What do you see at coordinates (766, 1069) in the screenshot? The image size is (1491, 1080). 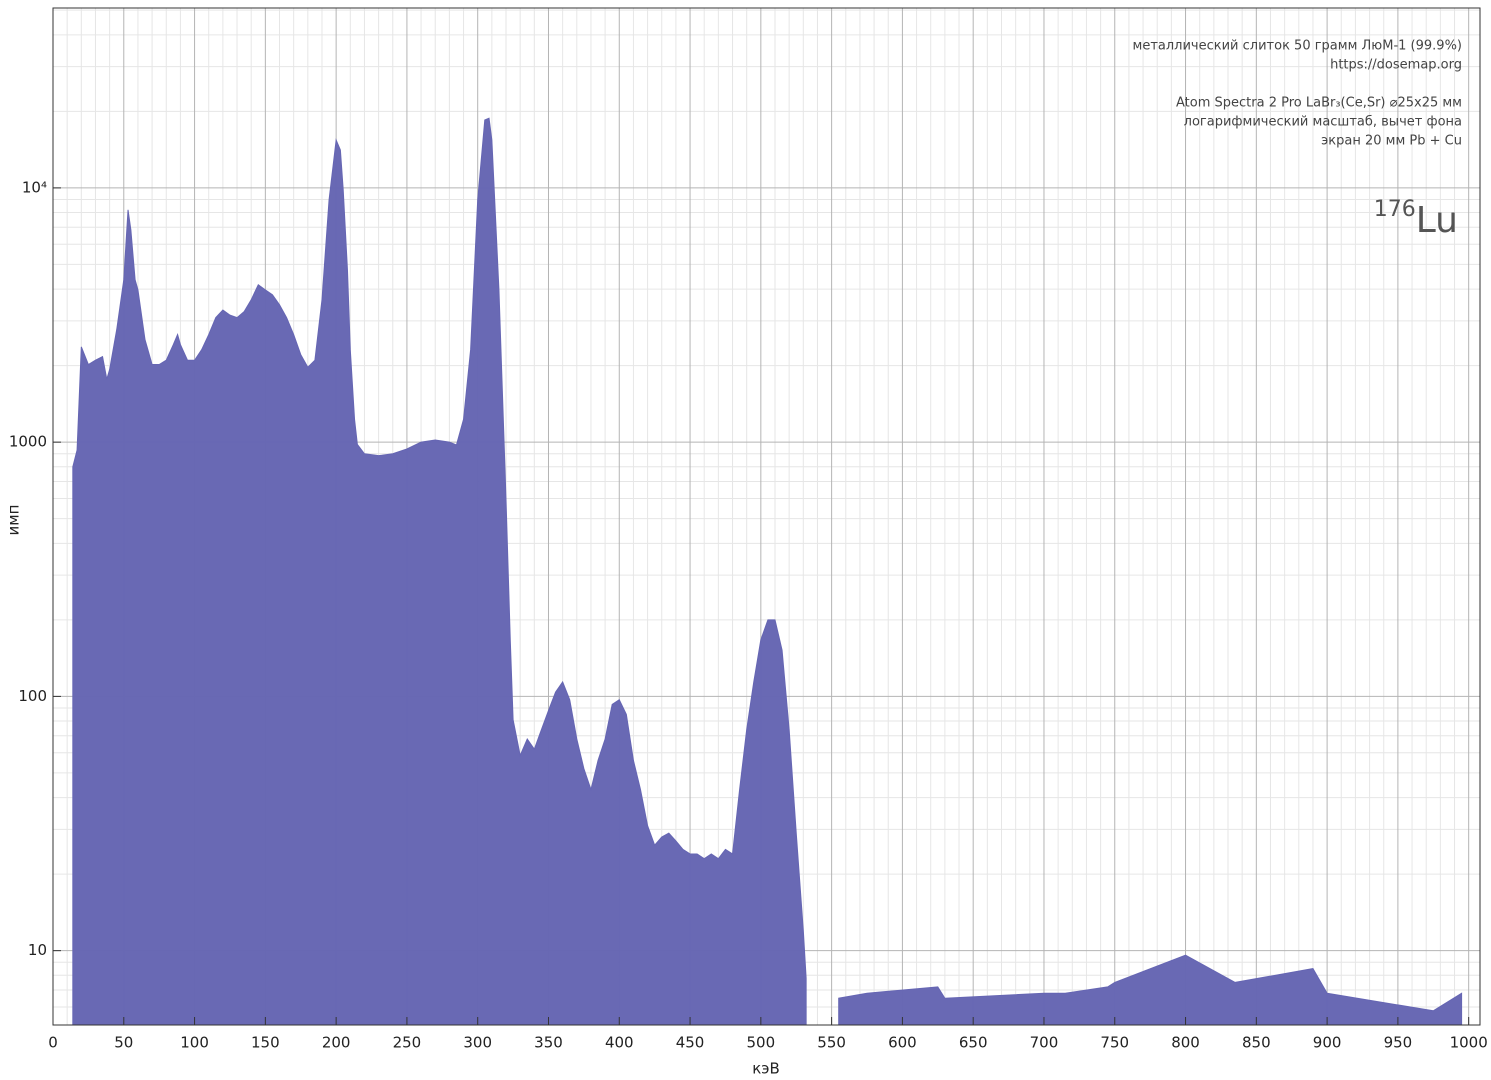 I see `x-axis-label: кэВ` at bounding box center [766, 1069].